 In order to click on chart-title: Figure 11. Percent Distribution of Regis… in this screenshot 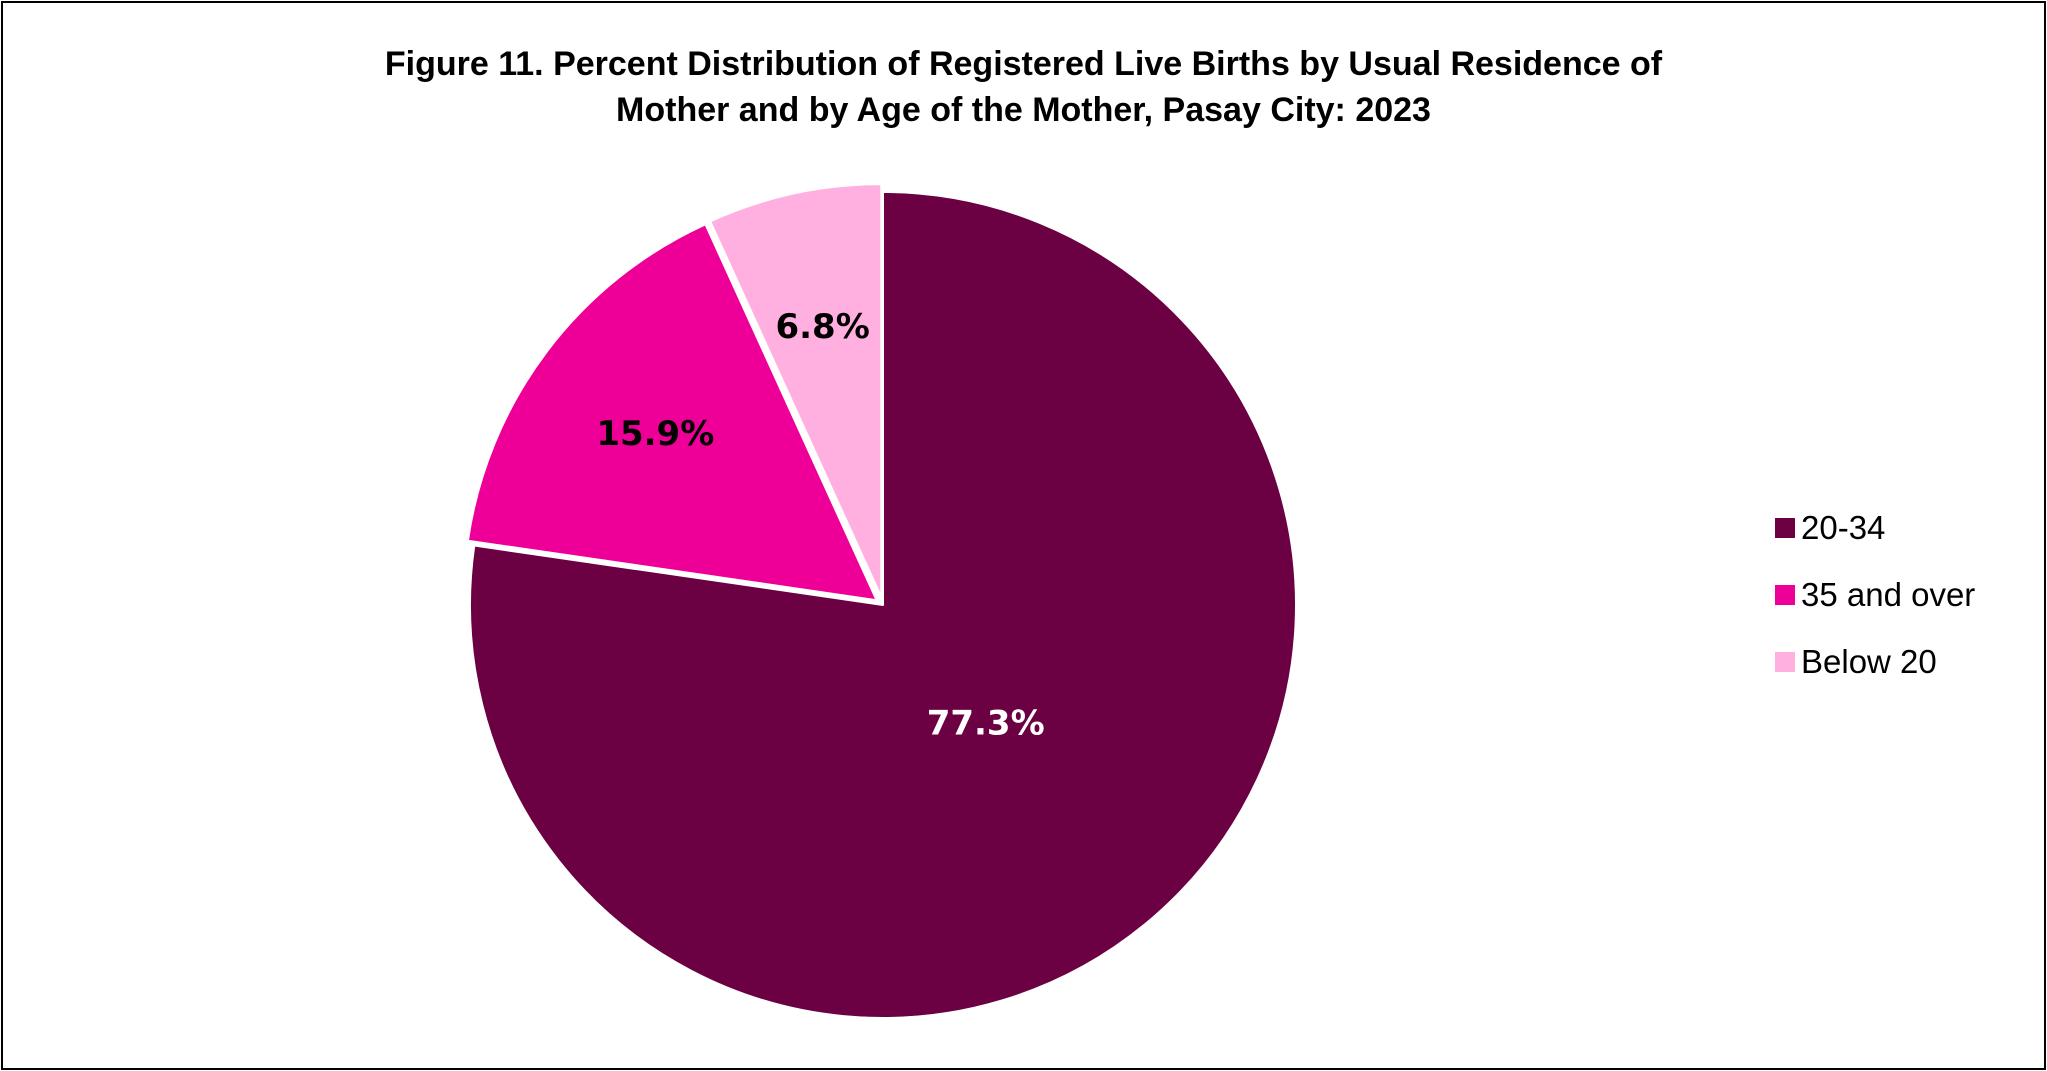, I will do `click(1023, 87)`.